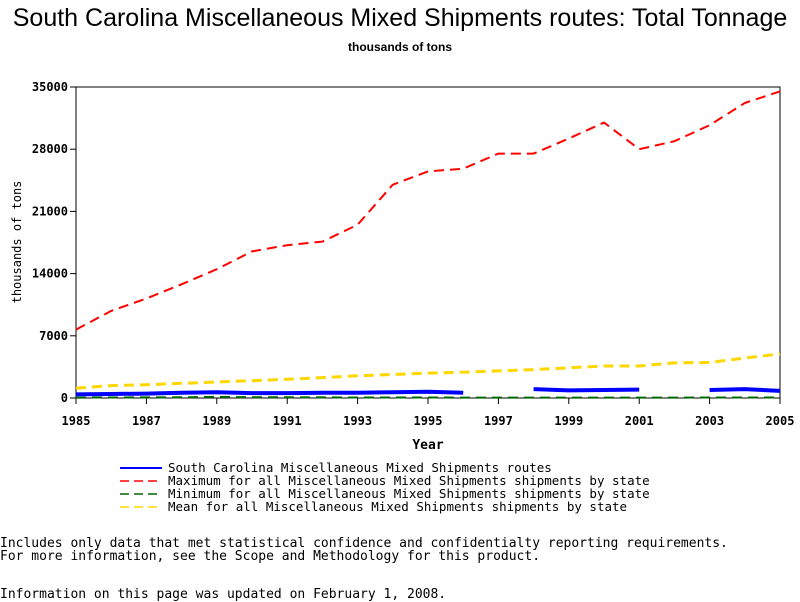 This screenshot has height=602, width=800. Describe the element at coordinates (17, 242) in the screenshot. I see `y-axis-label: thousands of tons` at that location.